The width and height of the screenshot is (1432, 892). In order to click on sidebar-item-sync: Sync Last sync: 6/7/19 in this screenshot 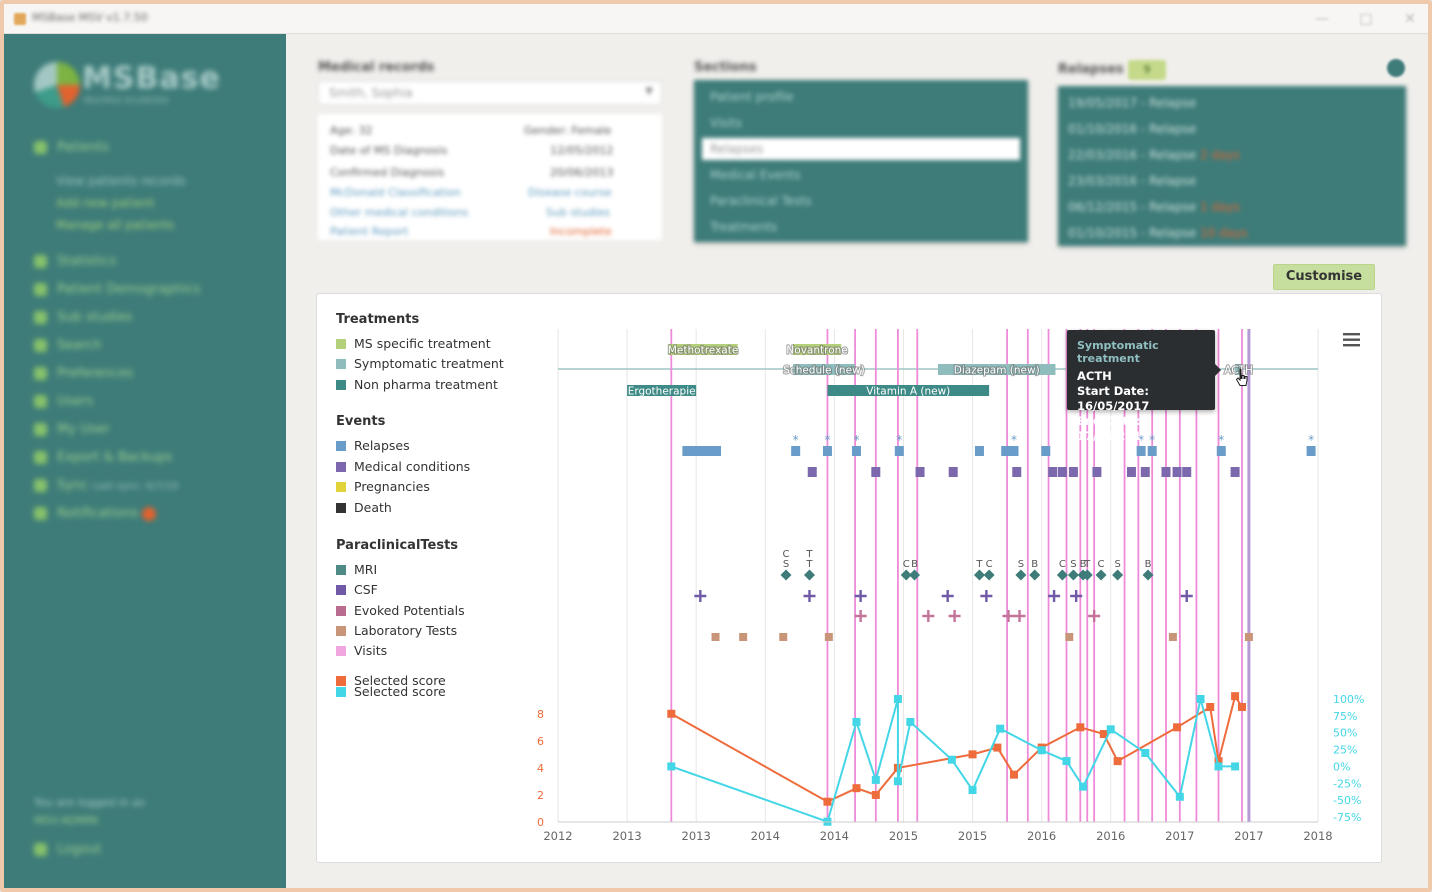, I will do `click(106, 487)`.